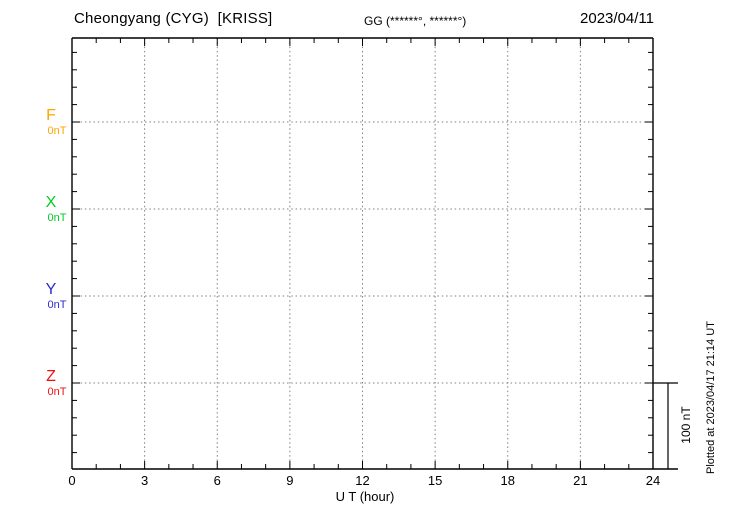 This screenshot has width=730, height=520. What do you see at coordinates (665, 425) in the screenshot?
I see `scale-bar` at bounding box center [665, 425].